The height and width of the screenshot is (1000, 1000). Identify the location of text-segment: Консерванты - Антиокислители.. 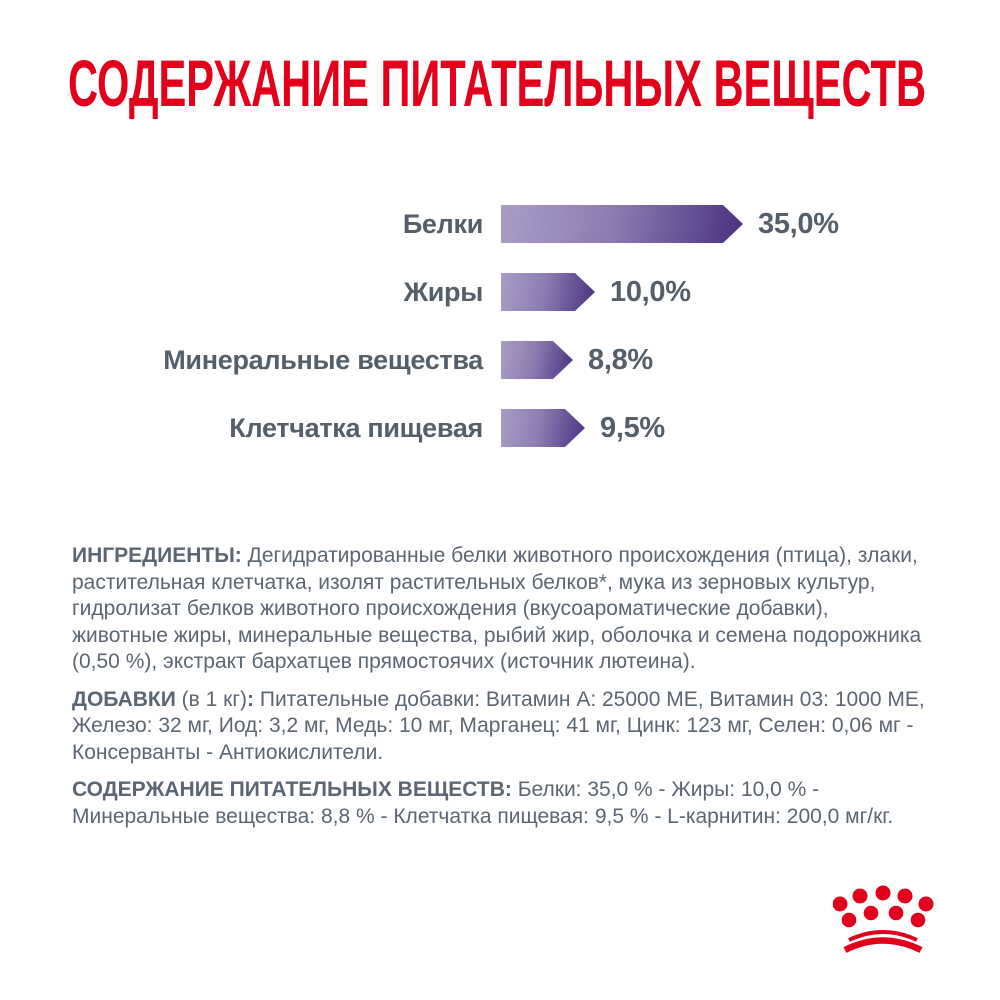
(228, 752).